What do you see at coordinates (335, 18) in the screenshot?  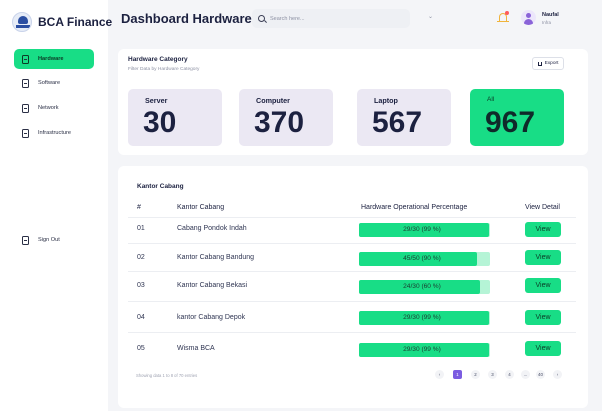 I see `search-input` at bounding box center [335, 18].